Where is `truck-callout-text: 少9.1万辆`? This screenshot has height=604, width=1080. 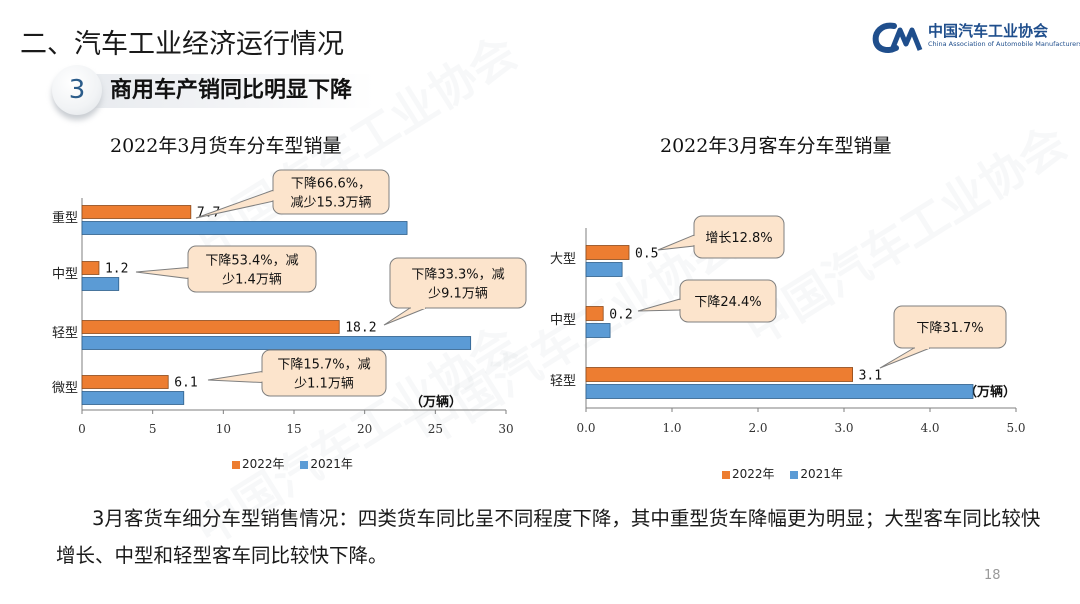
truck-callout-text: 少9.1万辆 is located at coordinates (458, 294).